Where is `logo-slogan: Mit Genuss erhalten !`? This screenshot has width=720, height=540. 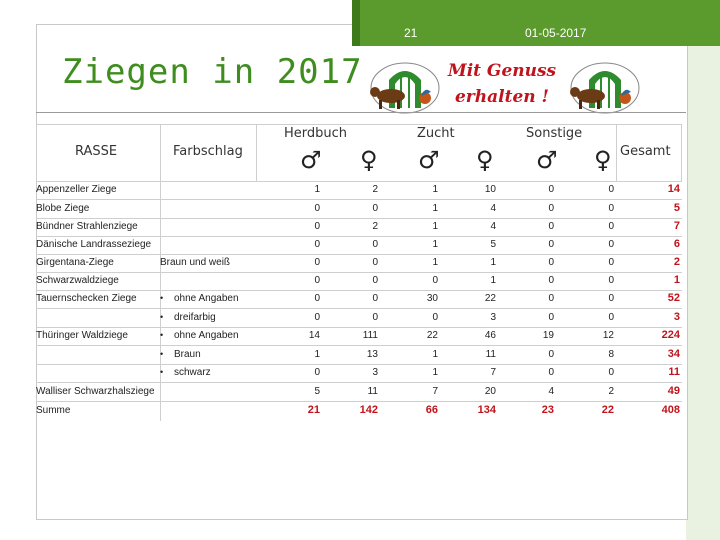 logo-slogan: Mit Genuss erhalten ! is located at coordinates (502, 84).